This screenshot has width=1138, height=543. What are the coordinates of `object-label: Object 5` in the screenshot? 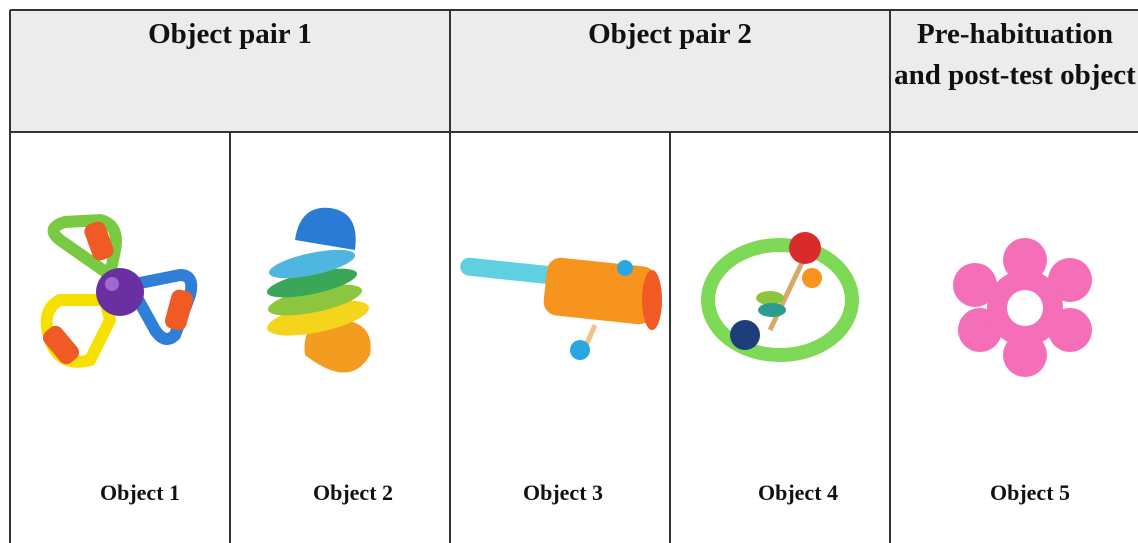 It's located at (1030, 492).